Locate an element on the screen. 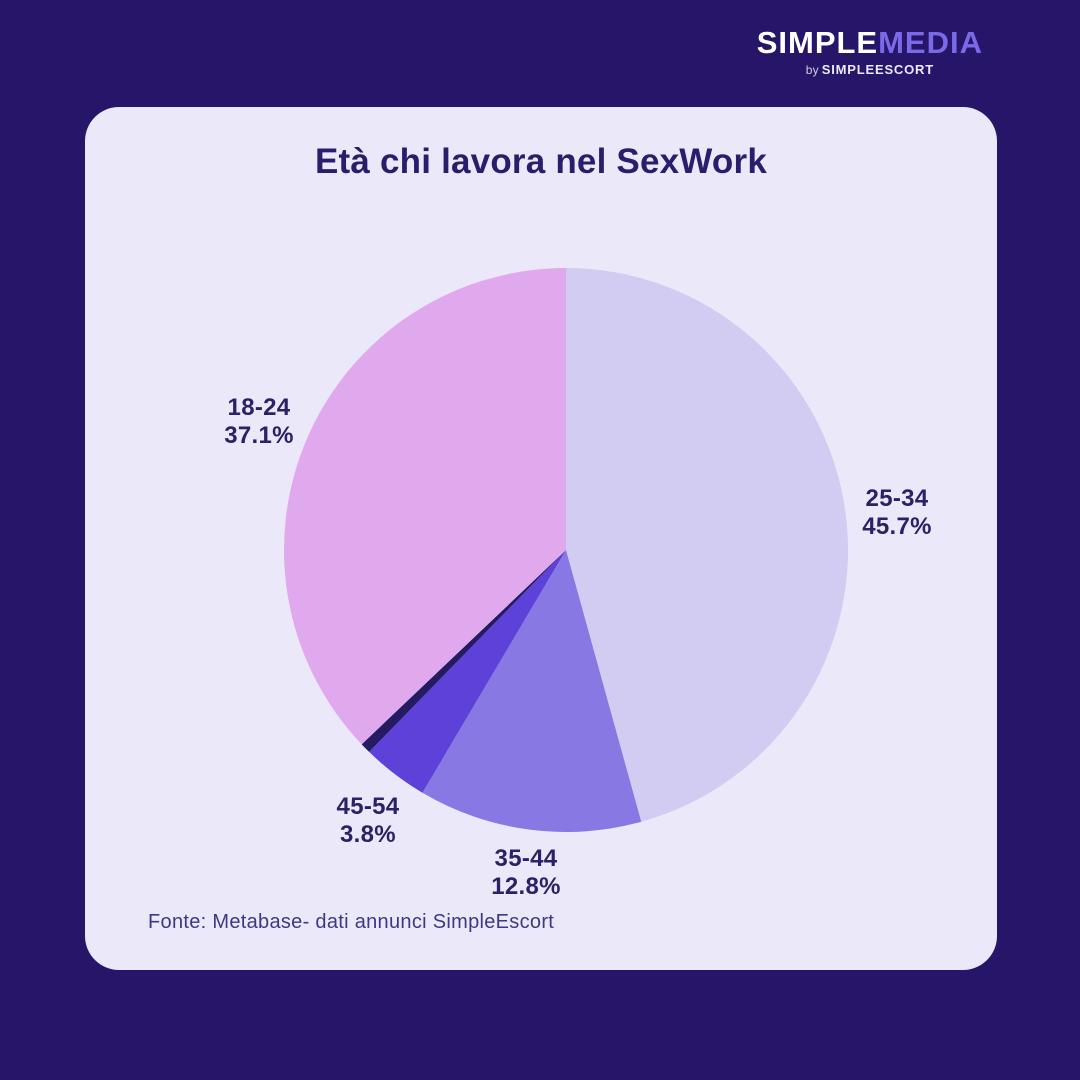 This screenshot has width=1080, height=1080. pie-label-45-54-percent: 3.8% is located at coordinates (368, 834).